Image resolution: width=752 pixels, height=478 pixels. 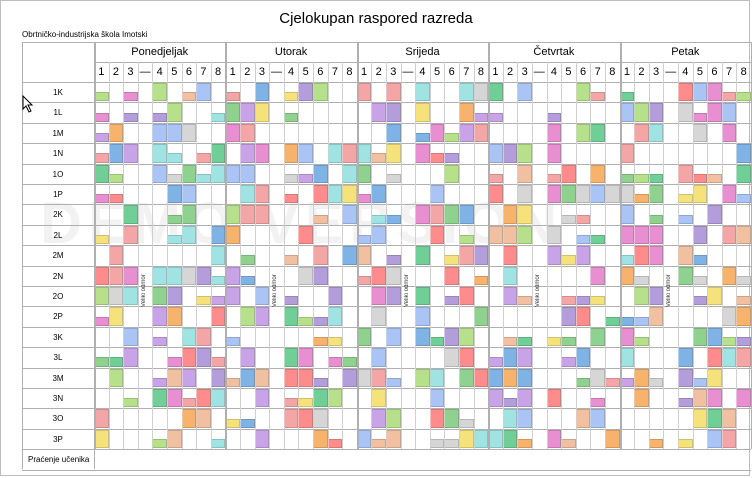 I want to click on footer-tracking-link: Praćenje učenika, so click(x=59, y=460).